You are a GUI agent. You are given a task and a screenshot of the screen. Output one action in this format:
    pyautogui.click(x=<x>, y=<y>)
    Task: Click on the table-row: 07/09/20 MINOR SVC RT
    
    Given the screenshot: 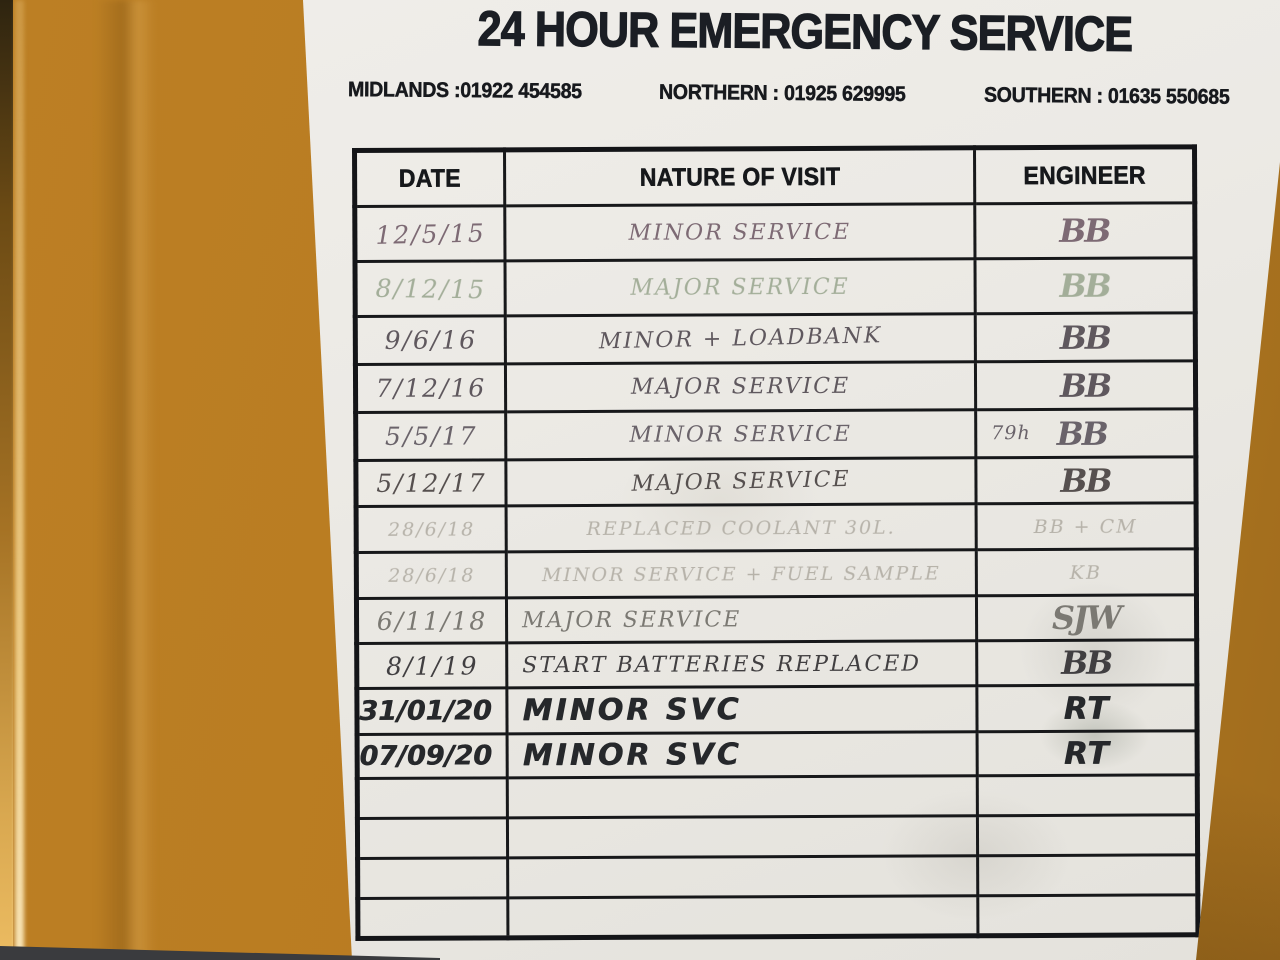 What is the action you would take?
    pyautogui.click(x=777, y=754)
    